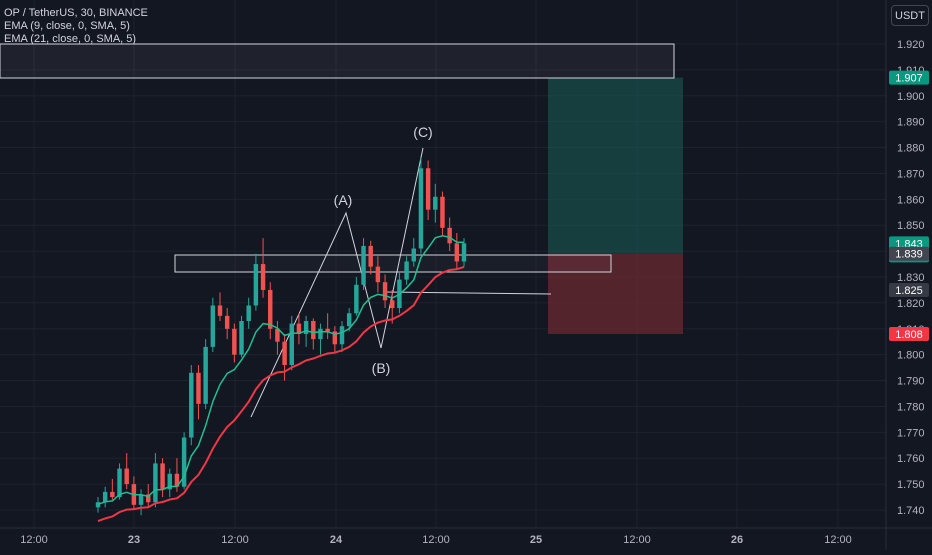  I want to click on symbol-title: OP / TetherUS, 30, BINANCE, so click(76, 13).